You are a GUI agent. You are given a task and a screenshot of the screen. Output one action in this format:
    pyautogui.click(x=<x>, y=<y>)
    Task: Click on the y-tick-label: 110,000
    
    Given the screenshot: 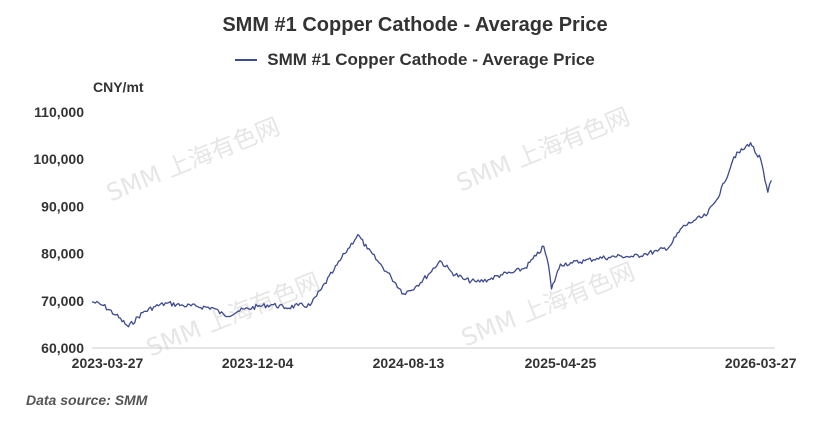 What is the action you would take?
    pyautogui.click(x=59, y=112)
    